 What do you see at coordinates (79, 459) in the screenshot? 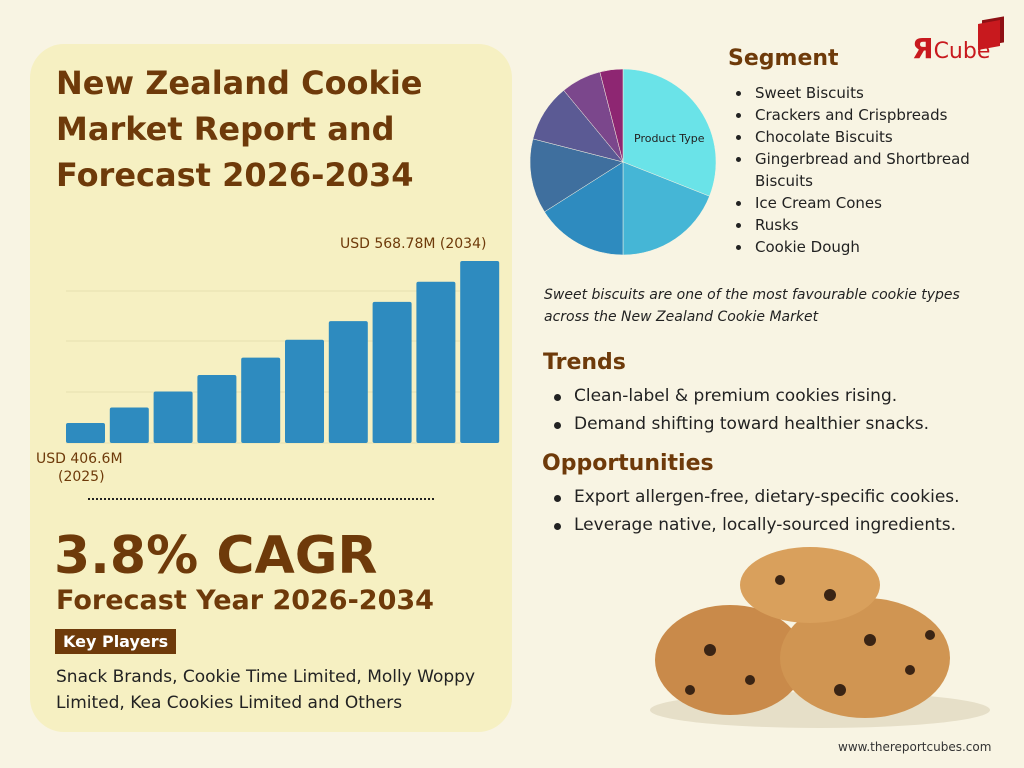
I see `start-value-label: USD 406.6M` at bounding box center [79, 459].